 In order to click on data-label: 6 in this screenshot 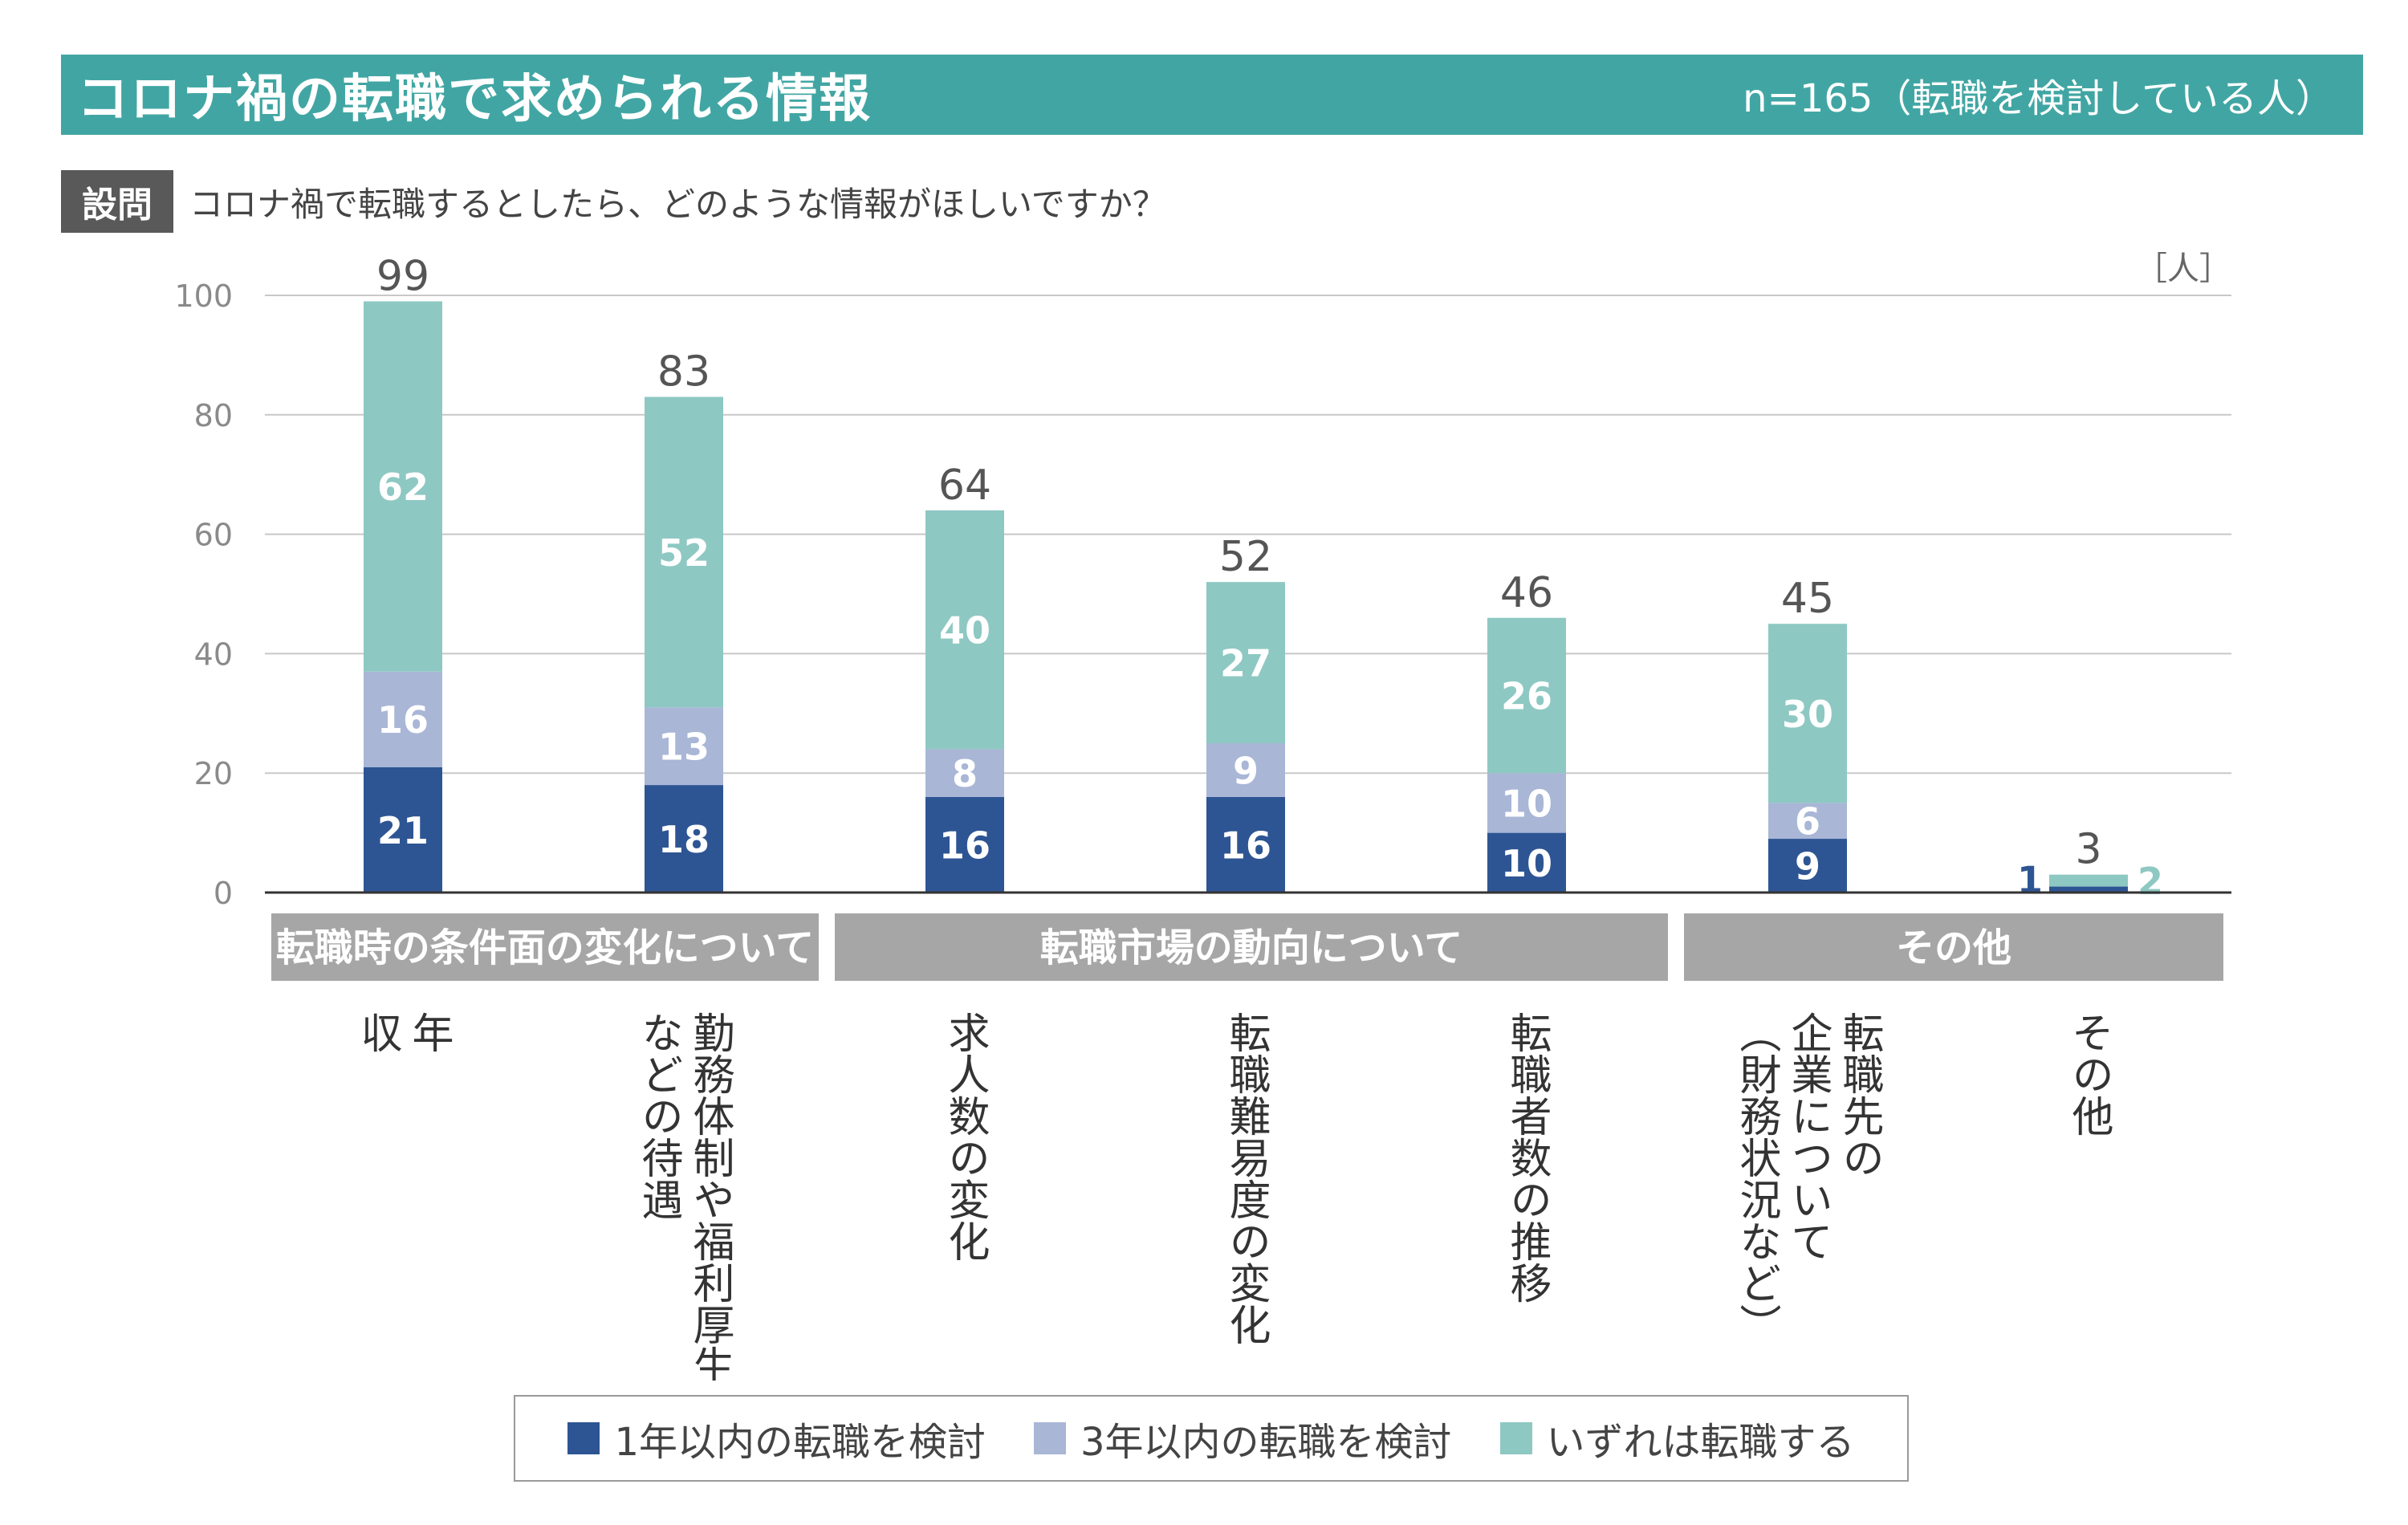, I will do `click(1807, 822)`.